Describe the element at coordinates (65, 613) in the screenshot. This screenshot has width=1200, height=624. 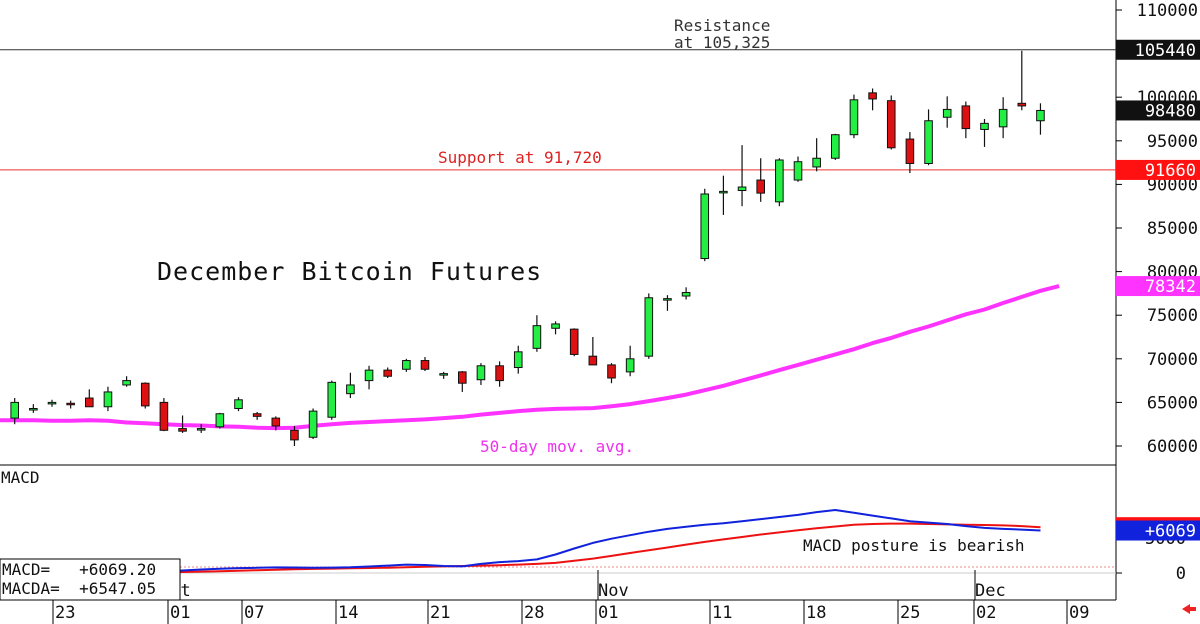
I see `date-label: 23` at that location.